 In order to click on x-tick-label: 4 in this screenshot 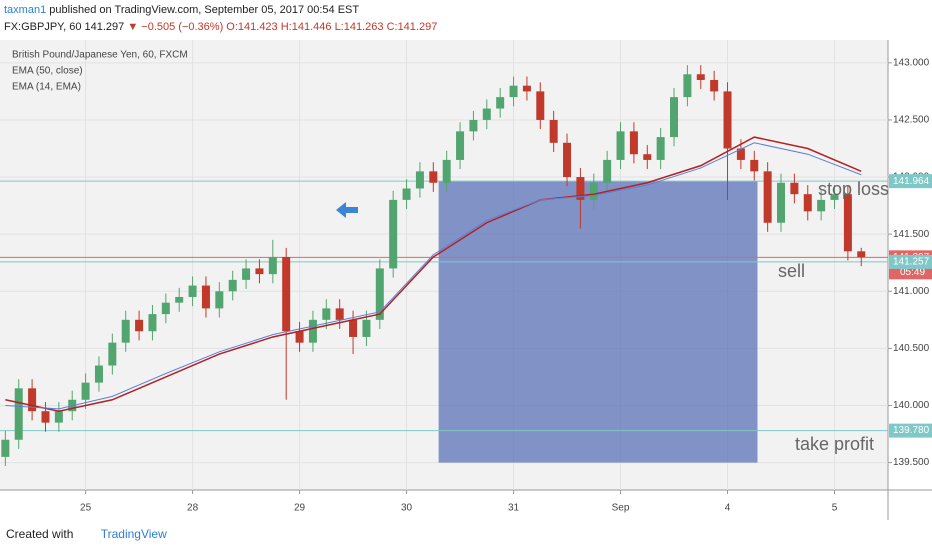, I will do `click(728, 508)`.